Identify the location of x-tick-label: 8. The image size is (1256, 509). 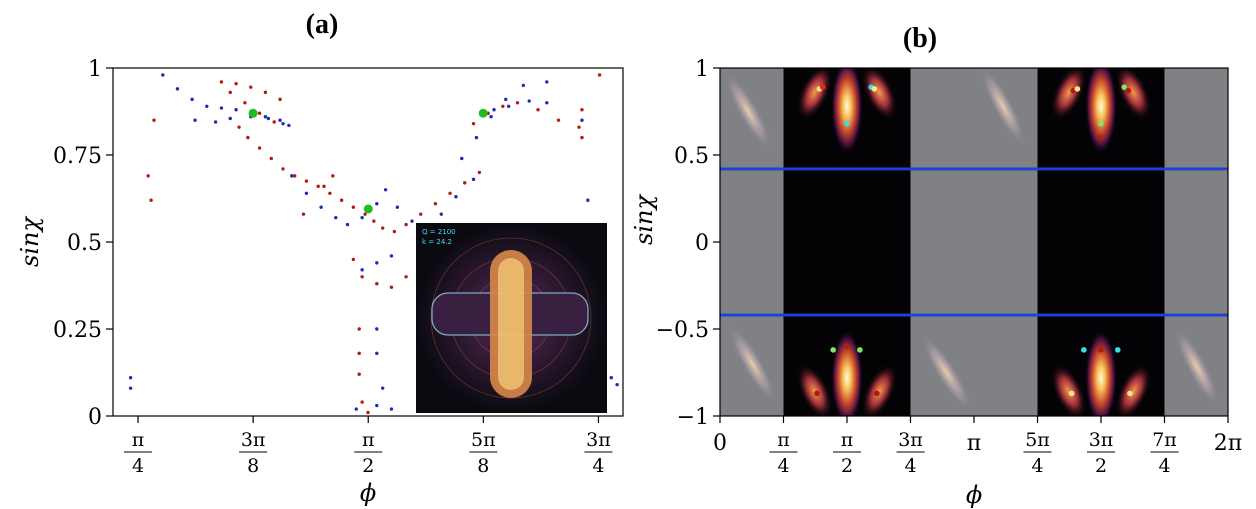
(253, 466).